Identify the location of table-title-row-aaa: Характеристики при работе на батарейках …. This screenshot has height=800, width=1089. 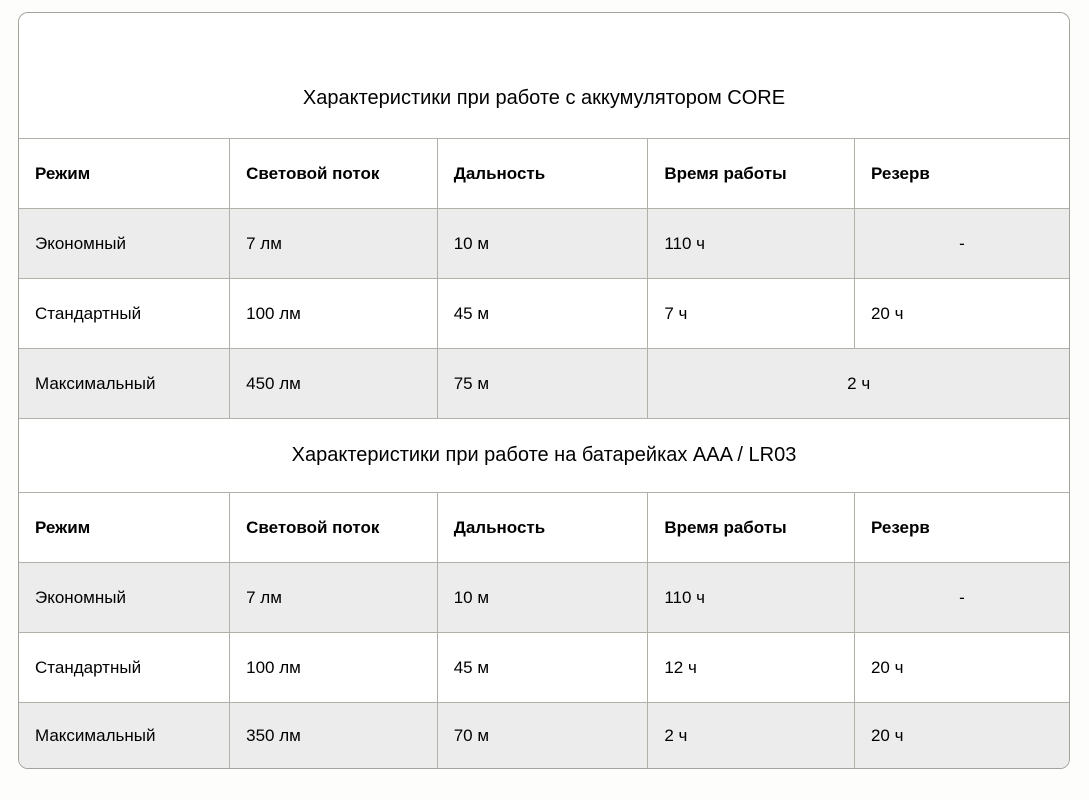
(544, 455).